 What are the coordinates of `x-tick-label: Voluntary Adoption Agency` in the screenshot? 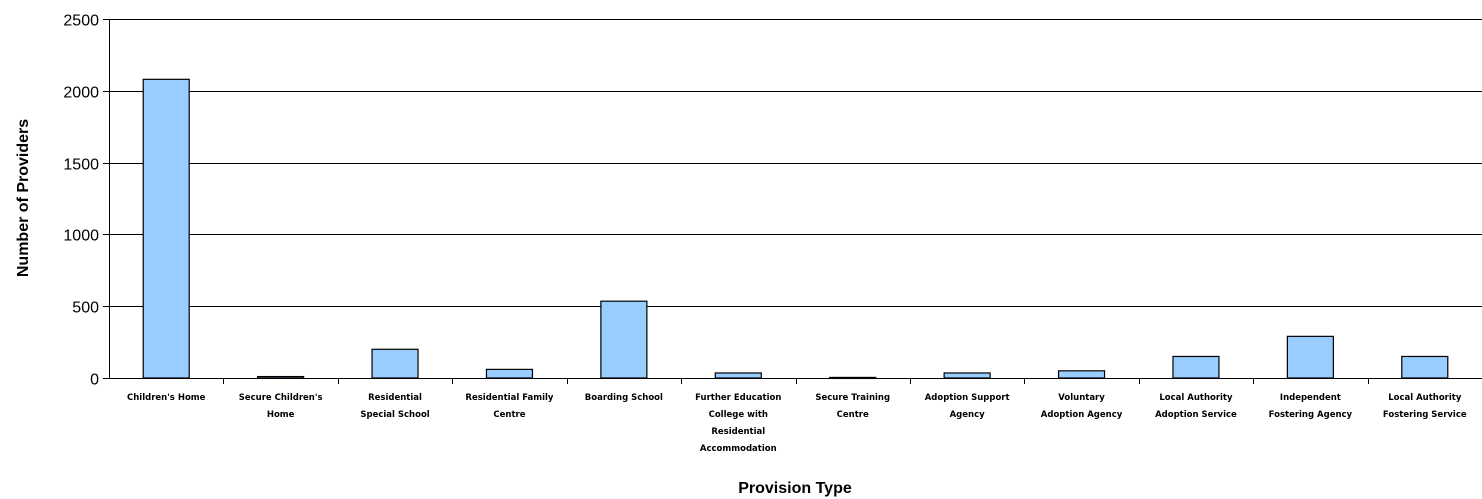 It's located at (1082, 406).